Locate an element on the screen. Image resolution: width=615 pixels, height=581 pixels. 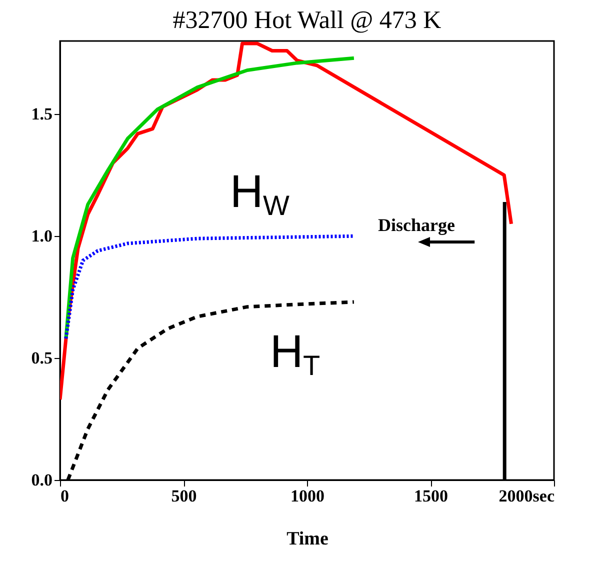
x-tick-label: 0 is located at coordinates (64, 496).